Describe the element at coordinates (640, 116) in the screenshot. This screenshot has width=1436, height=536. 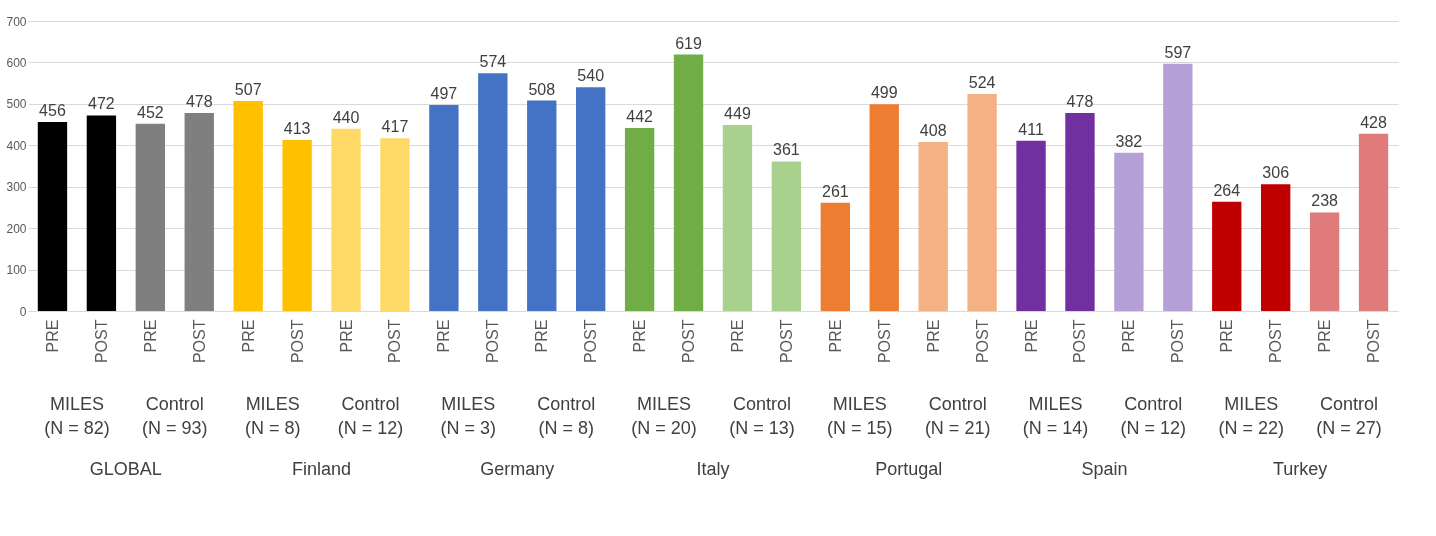
I see `data-label: 442` at that location.